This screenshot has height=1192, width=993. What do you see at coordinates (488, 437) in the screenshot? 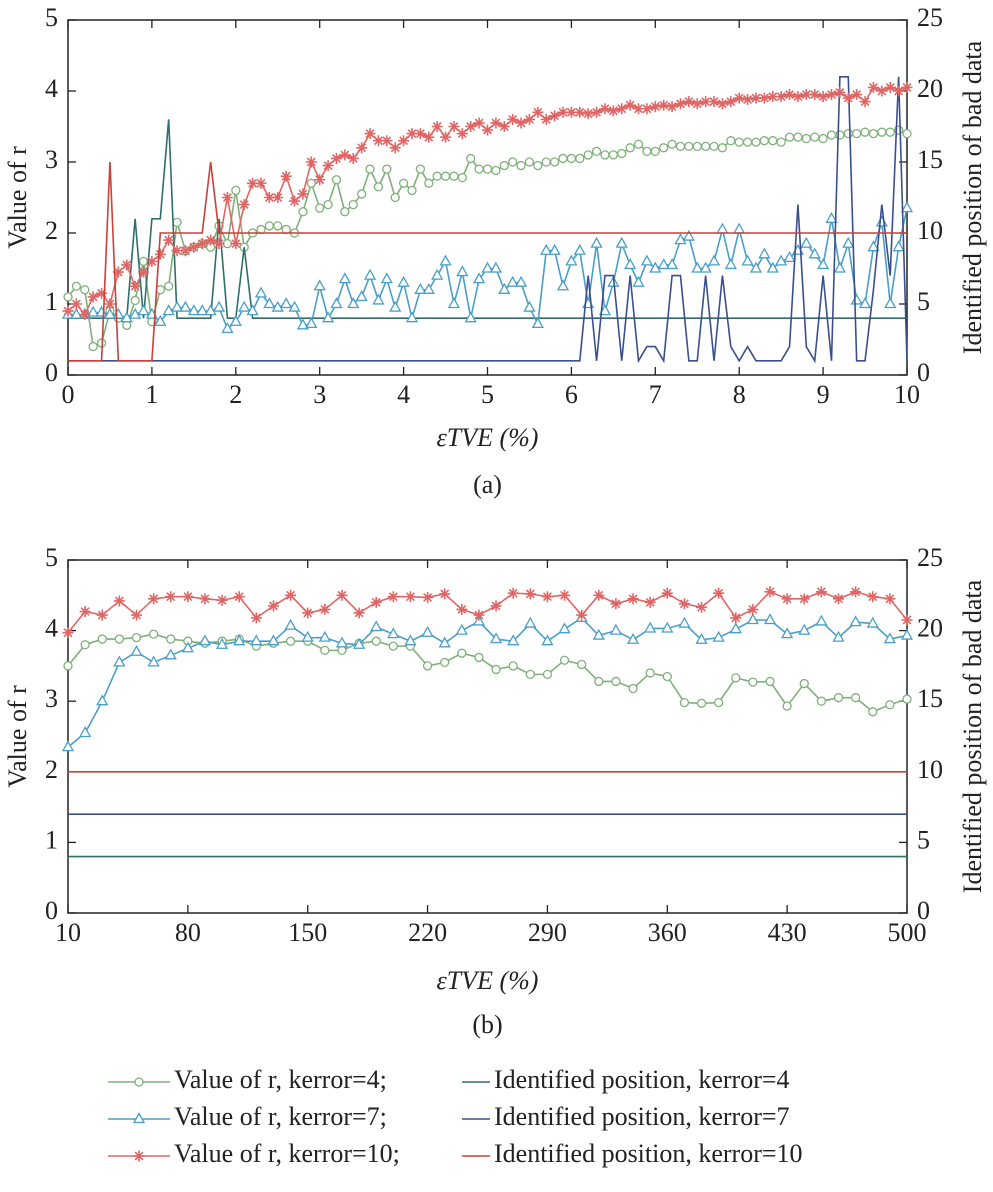
I see `x-axis-label: εTVE (%)` at bounding box center [488, 437].